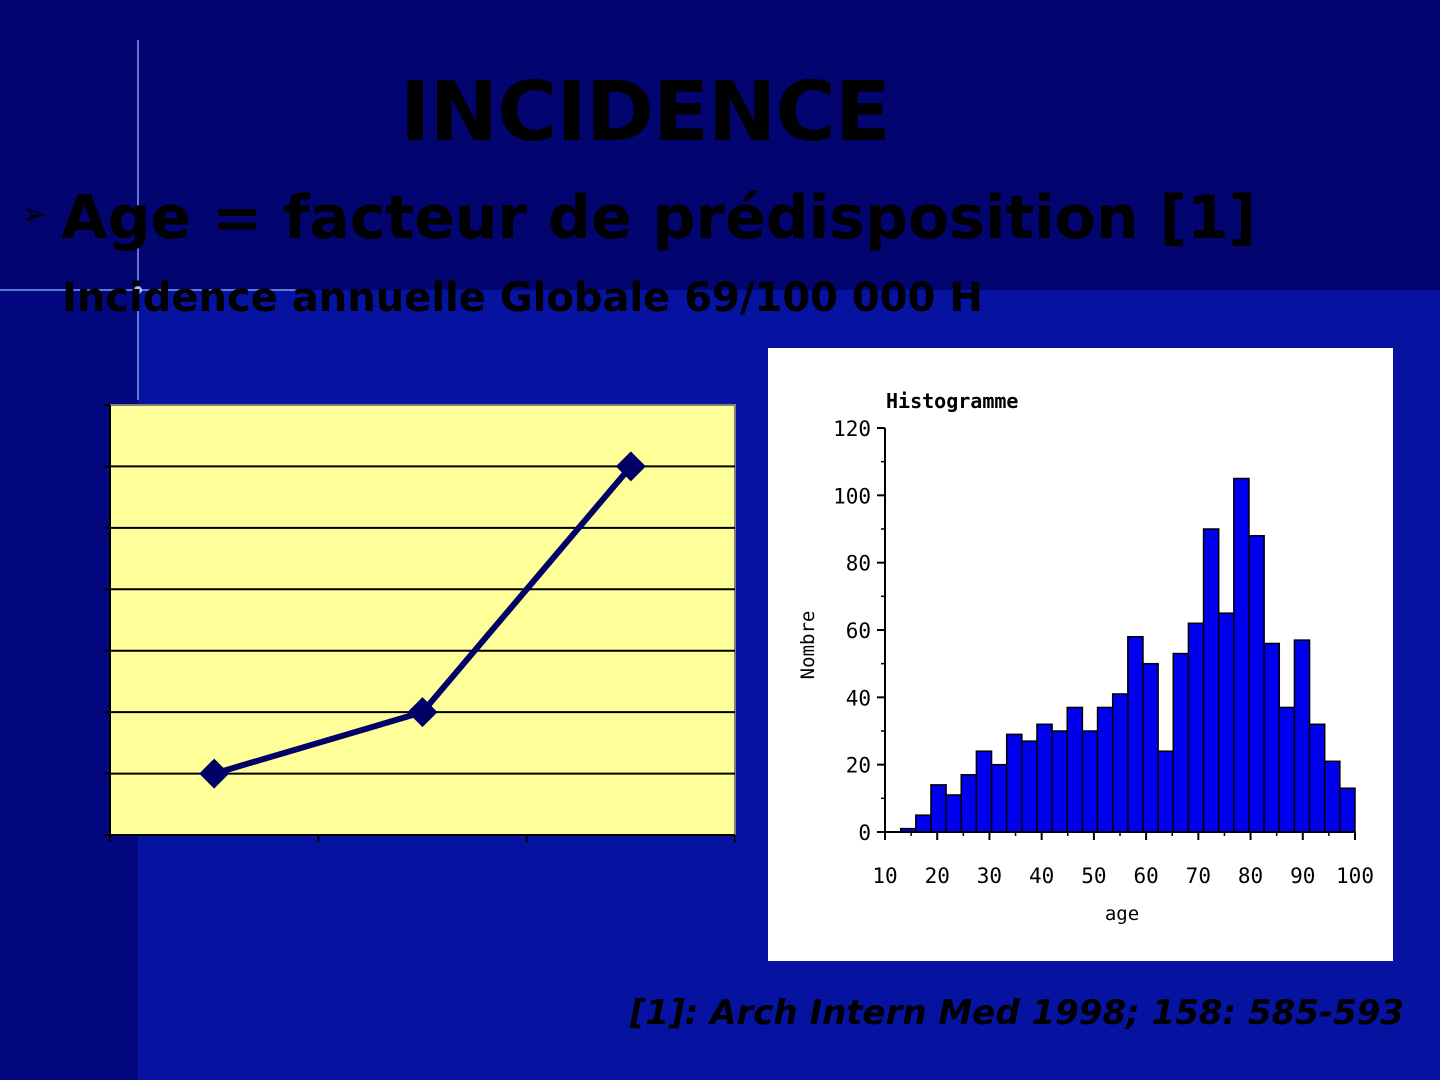 The height and width of the screenshot is (1080, 1440). I want to click on histogram-y-tick-label: 100, so click(852, 496).